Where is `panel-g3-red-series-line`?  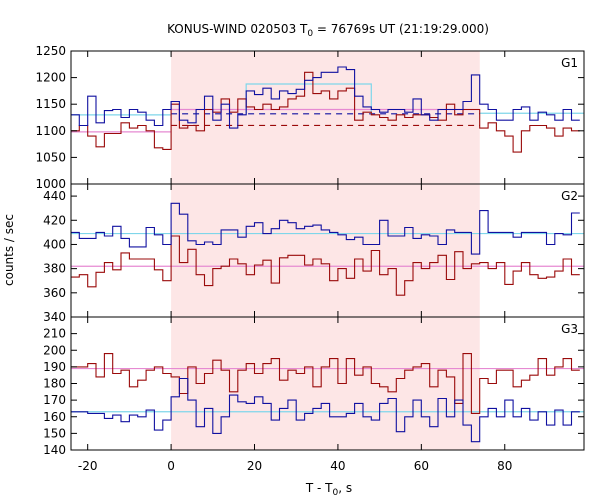
panel-g3-red-series-line is located at coordinates (325, 383).